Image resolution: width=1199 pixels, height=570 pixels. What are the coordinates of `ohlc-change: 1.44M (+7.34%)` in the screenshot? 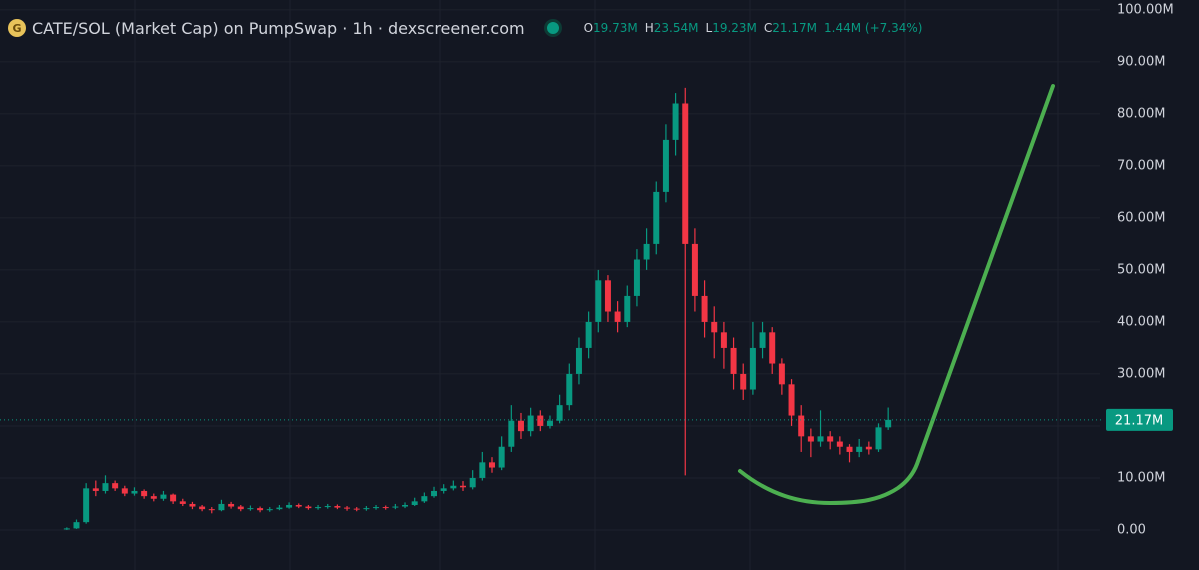 It's located at (873, 28).